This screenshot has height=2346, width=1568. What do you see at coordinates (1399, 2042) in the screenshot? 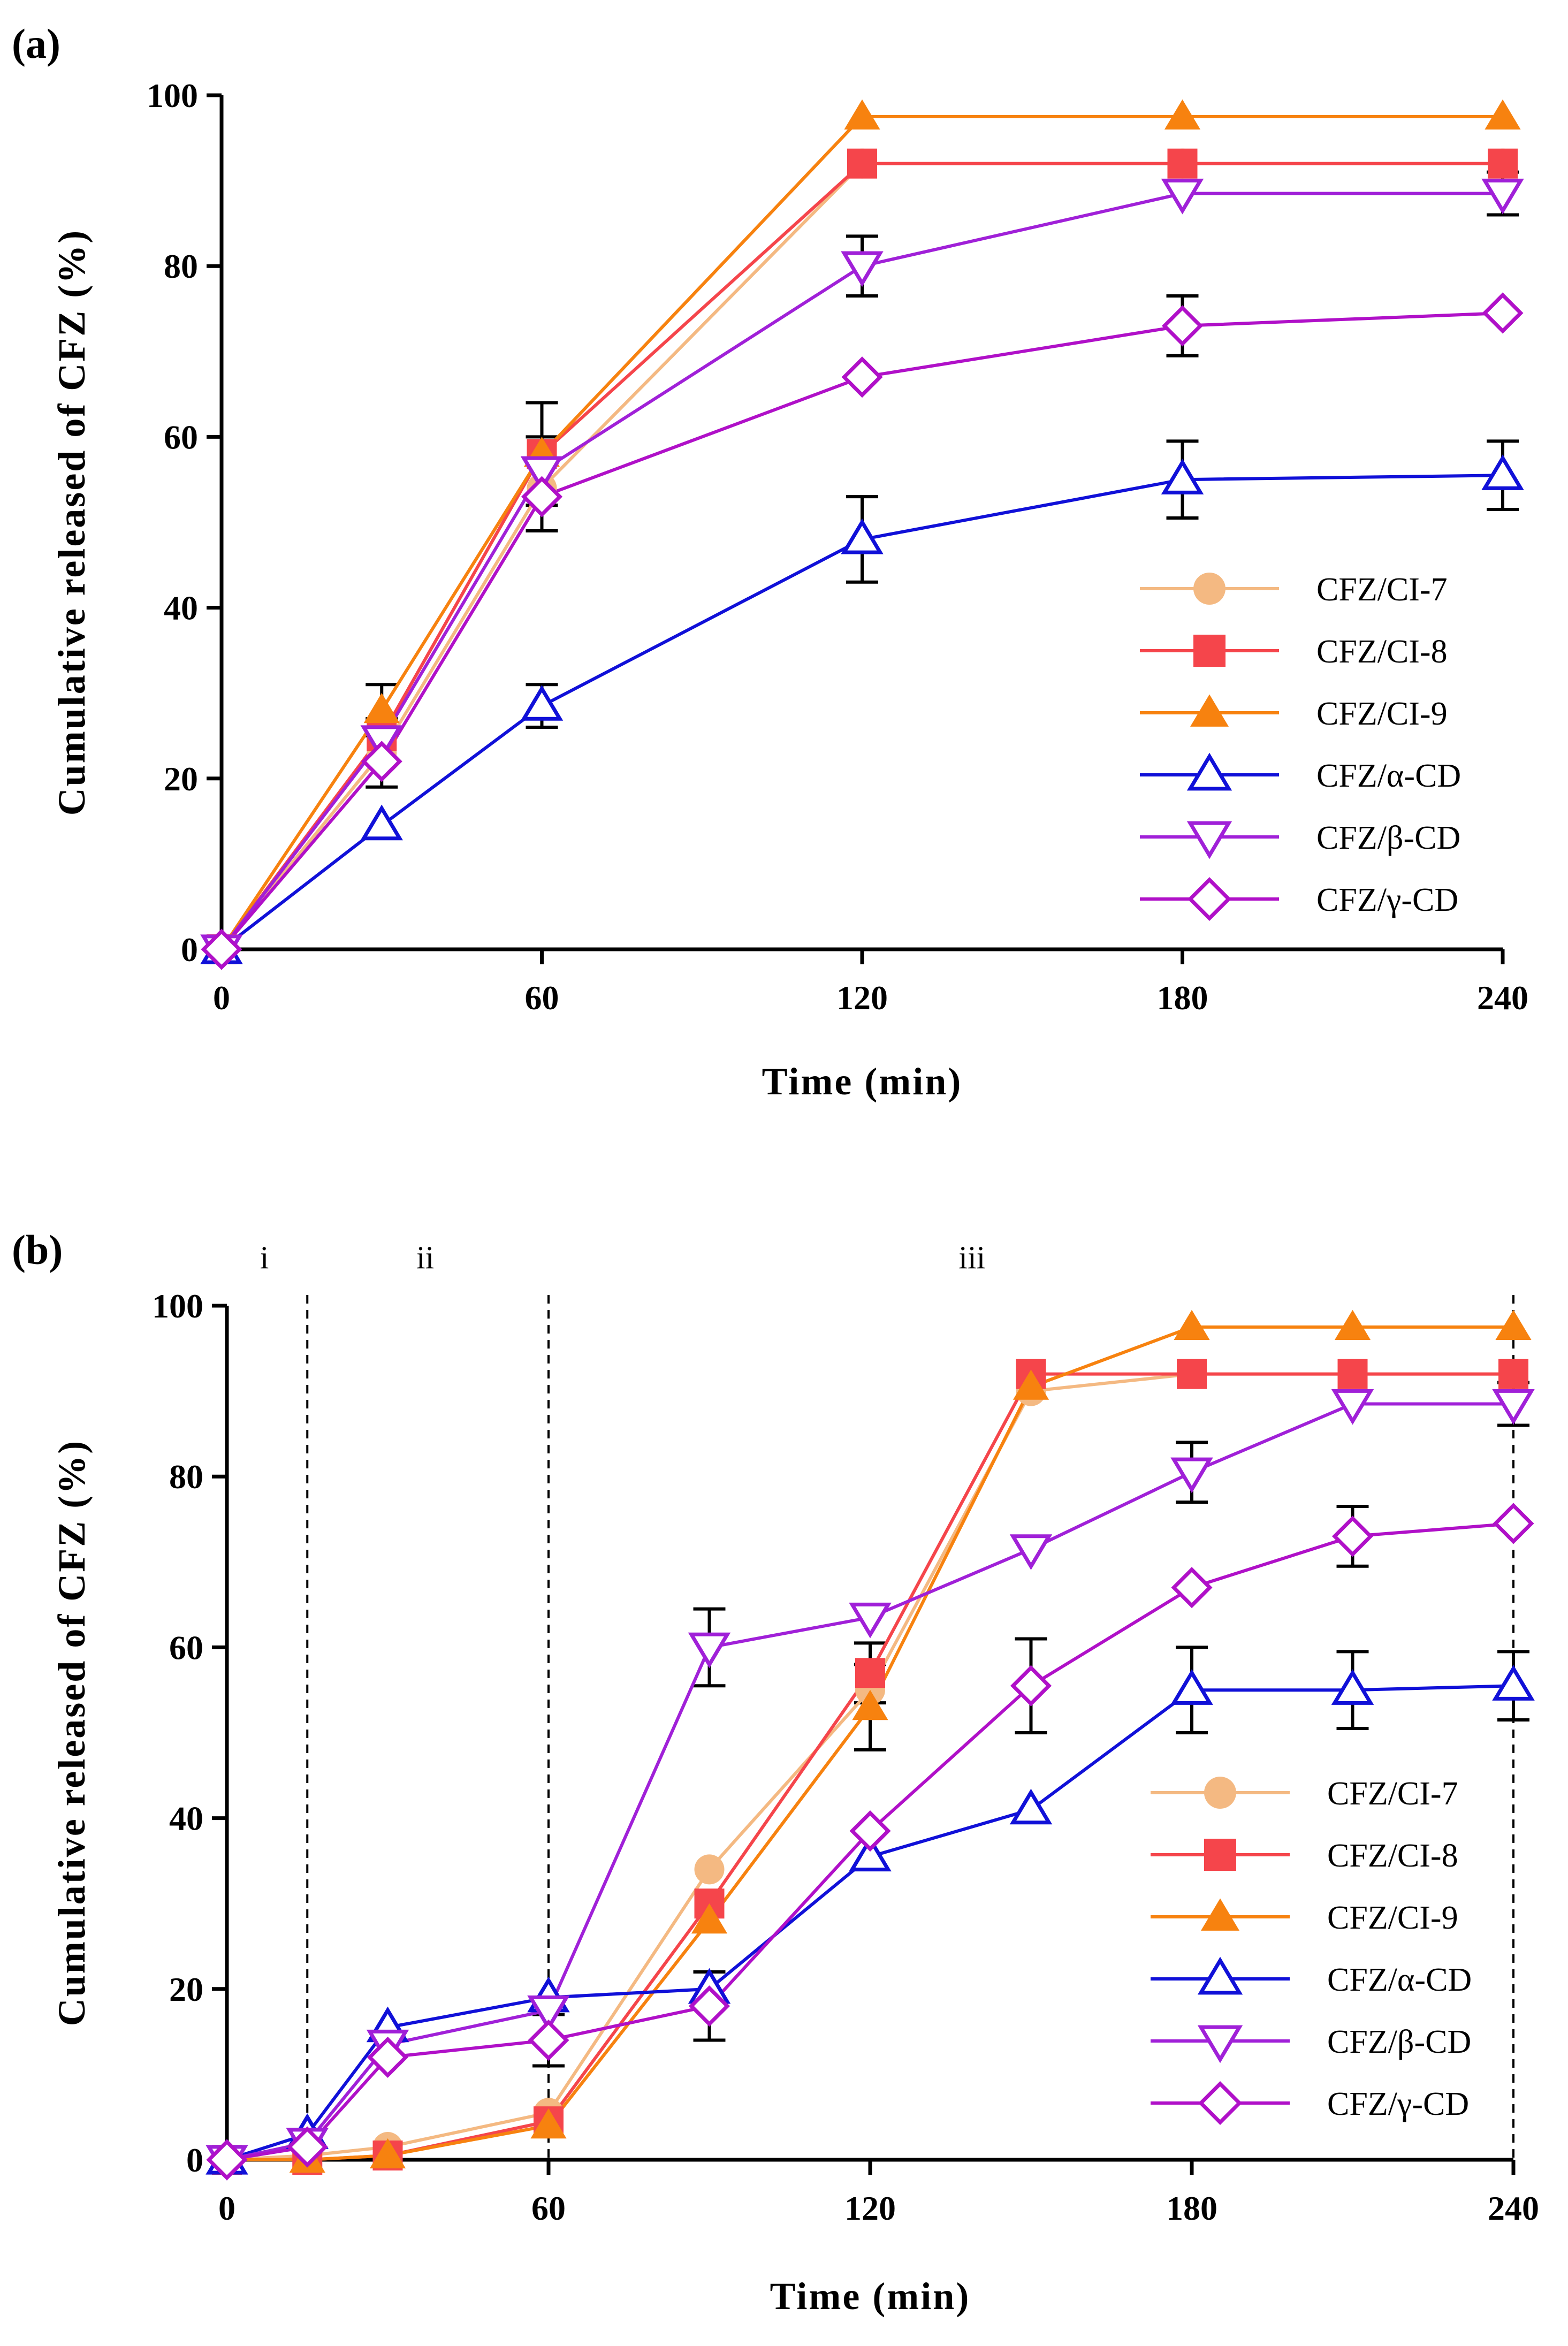
I see `panel-b-legend-label-cfz-beta-cd: CFZ/β-CD` at bounding box center [1399, 2042].